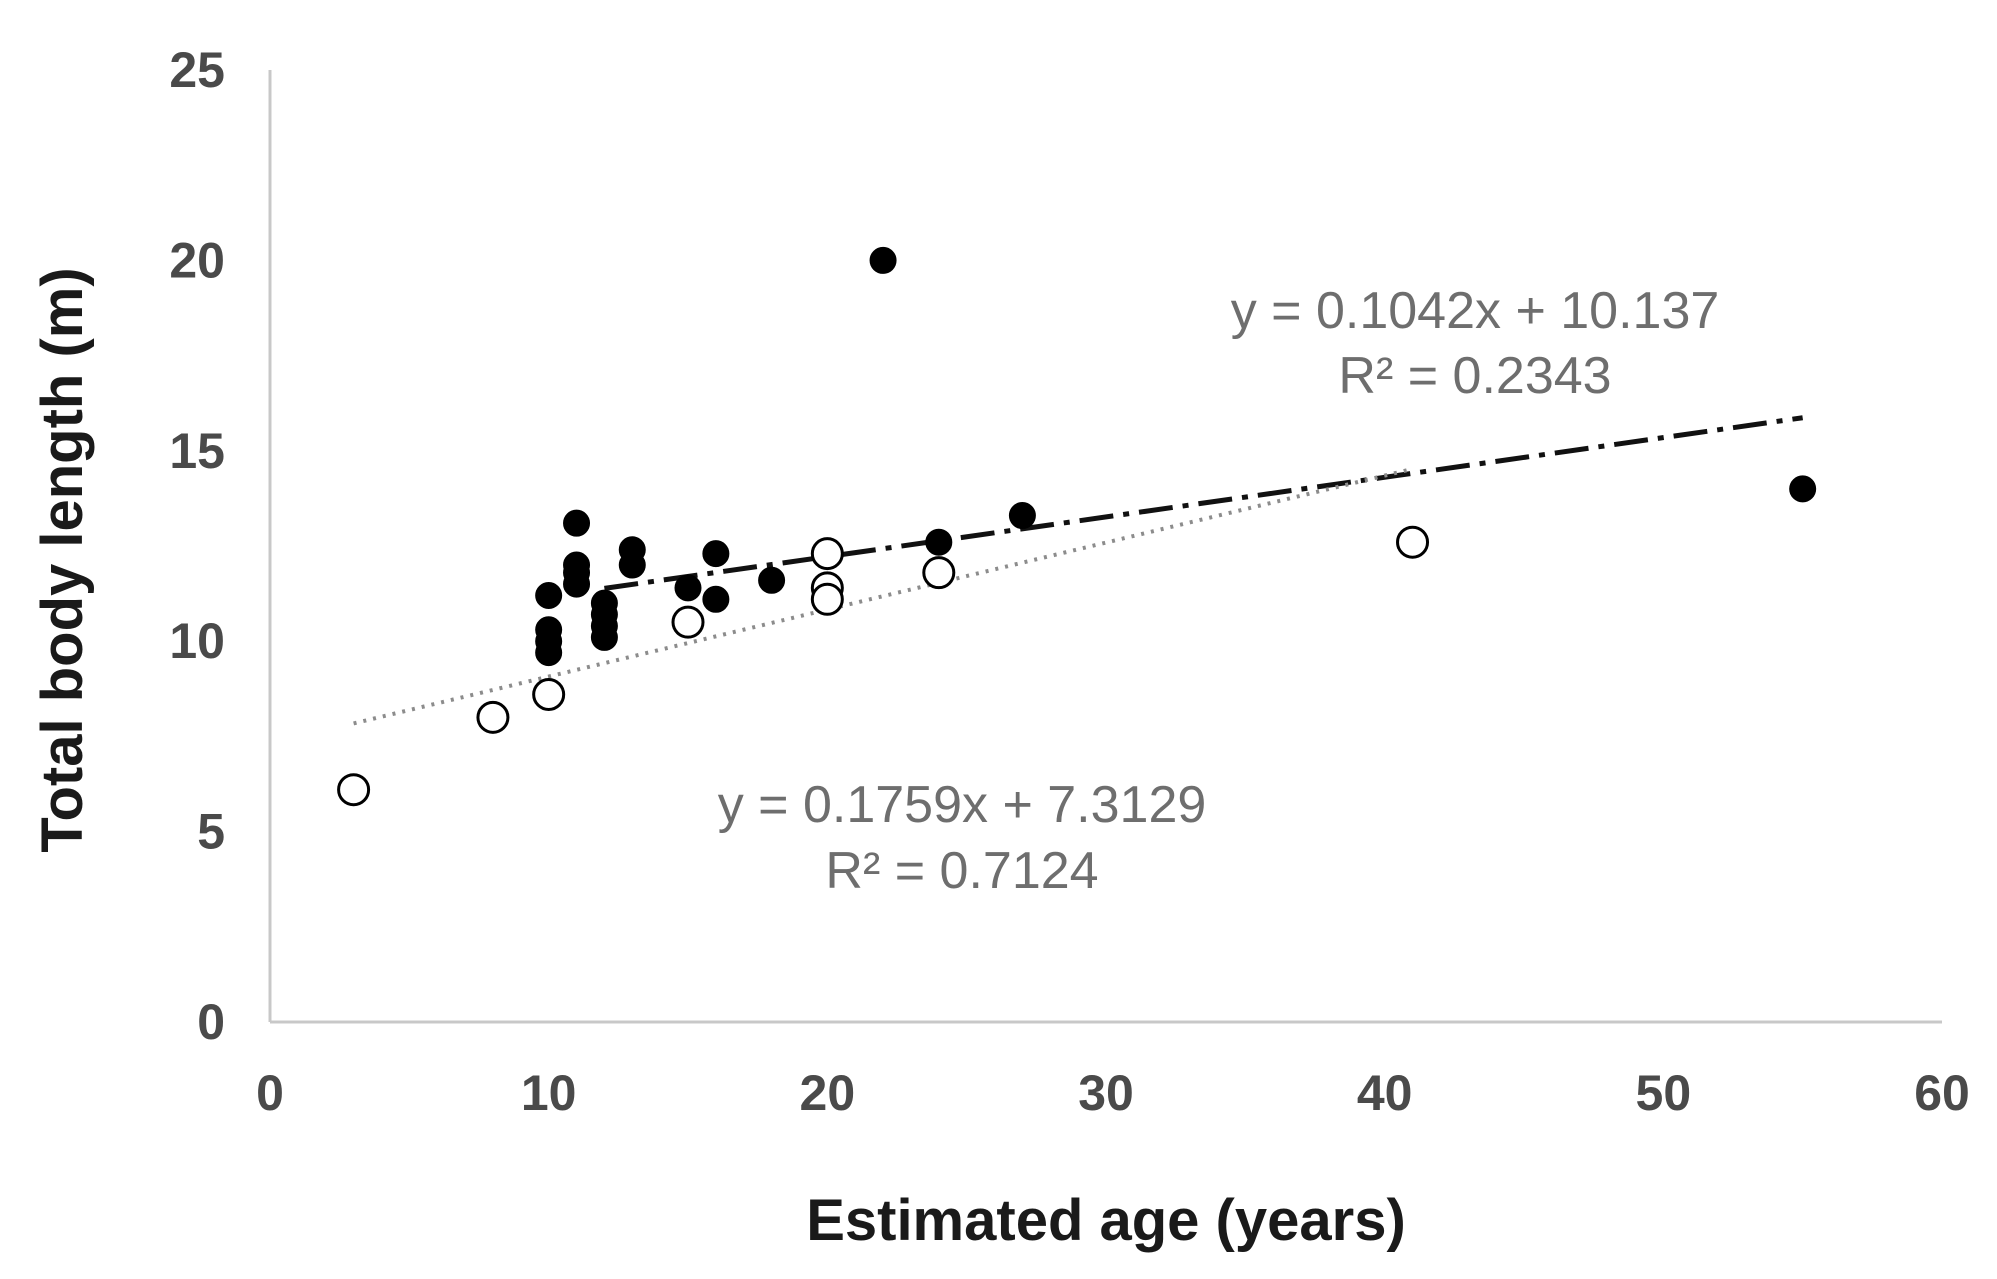  Describe the element at coordinates (197, 546) in the screenshot. I see `y-tick-labels: 0 5 10 15 20 25` at that location.